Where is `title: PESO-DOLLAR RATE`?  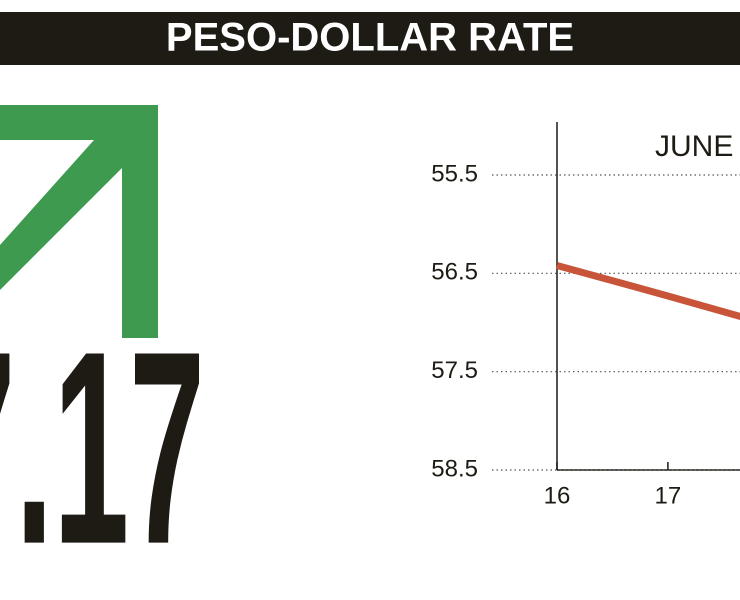 title: PESO-DOLLAR RATE is located at coordinates (370, 38).